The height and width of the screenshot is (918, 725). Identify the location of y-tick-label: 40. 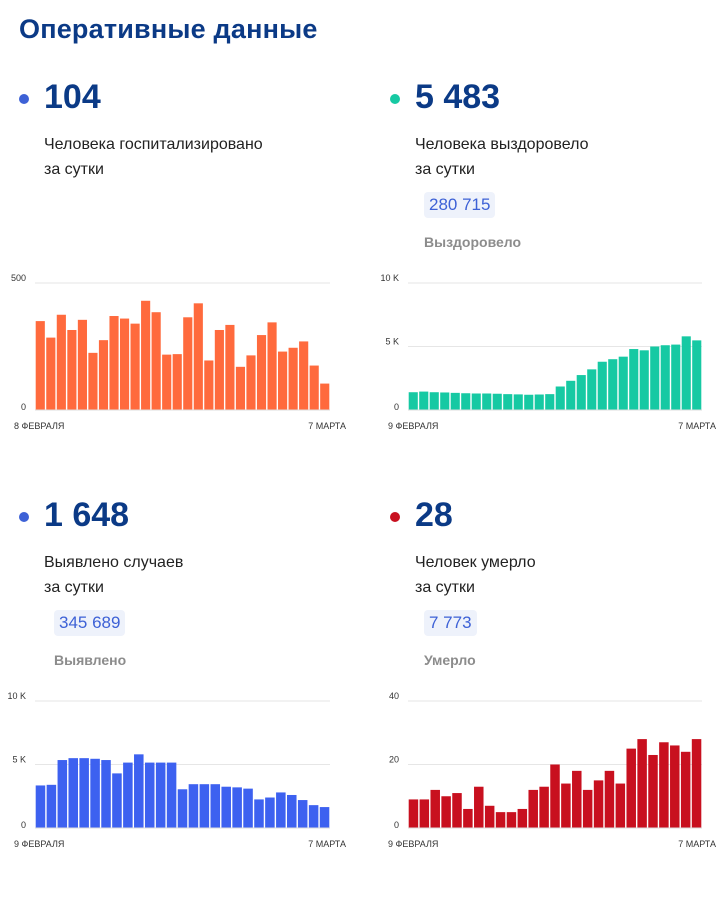
(394, 696).